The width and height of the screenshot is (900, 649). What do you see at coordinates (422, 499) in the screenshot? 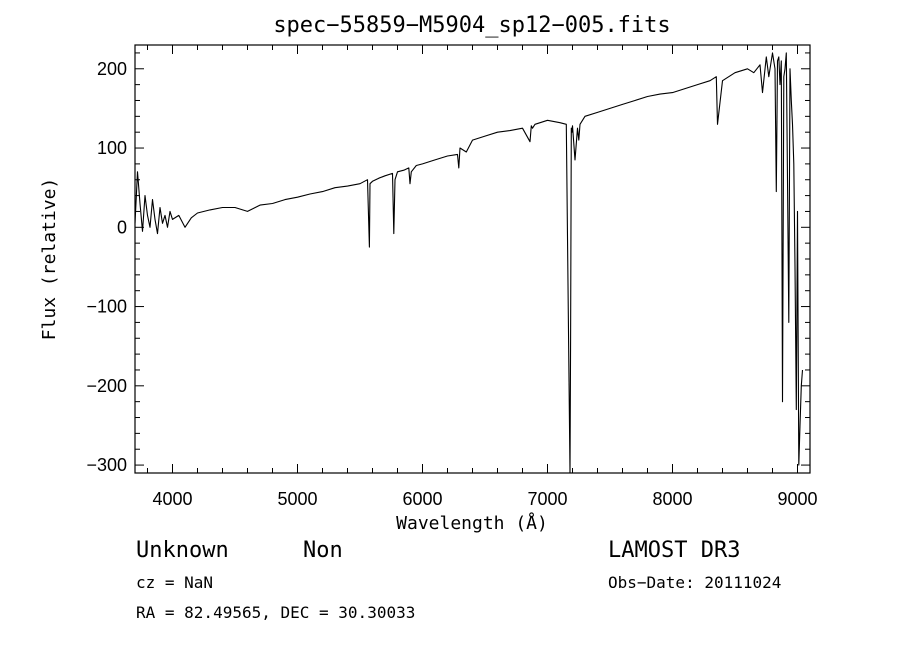
I see `x-tick-label: 6000` at bounding box center [422, 499].